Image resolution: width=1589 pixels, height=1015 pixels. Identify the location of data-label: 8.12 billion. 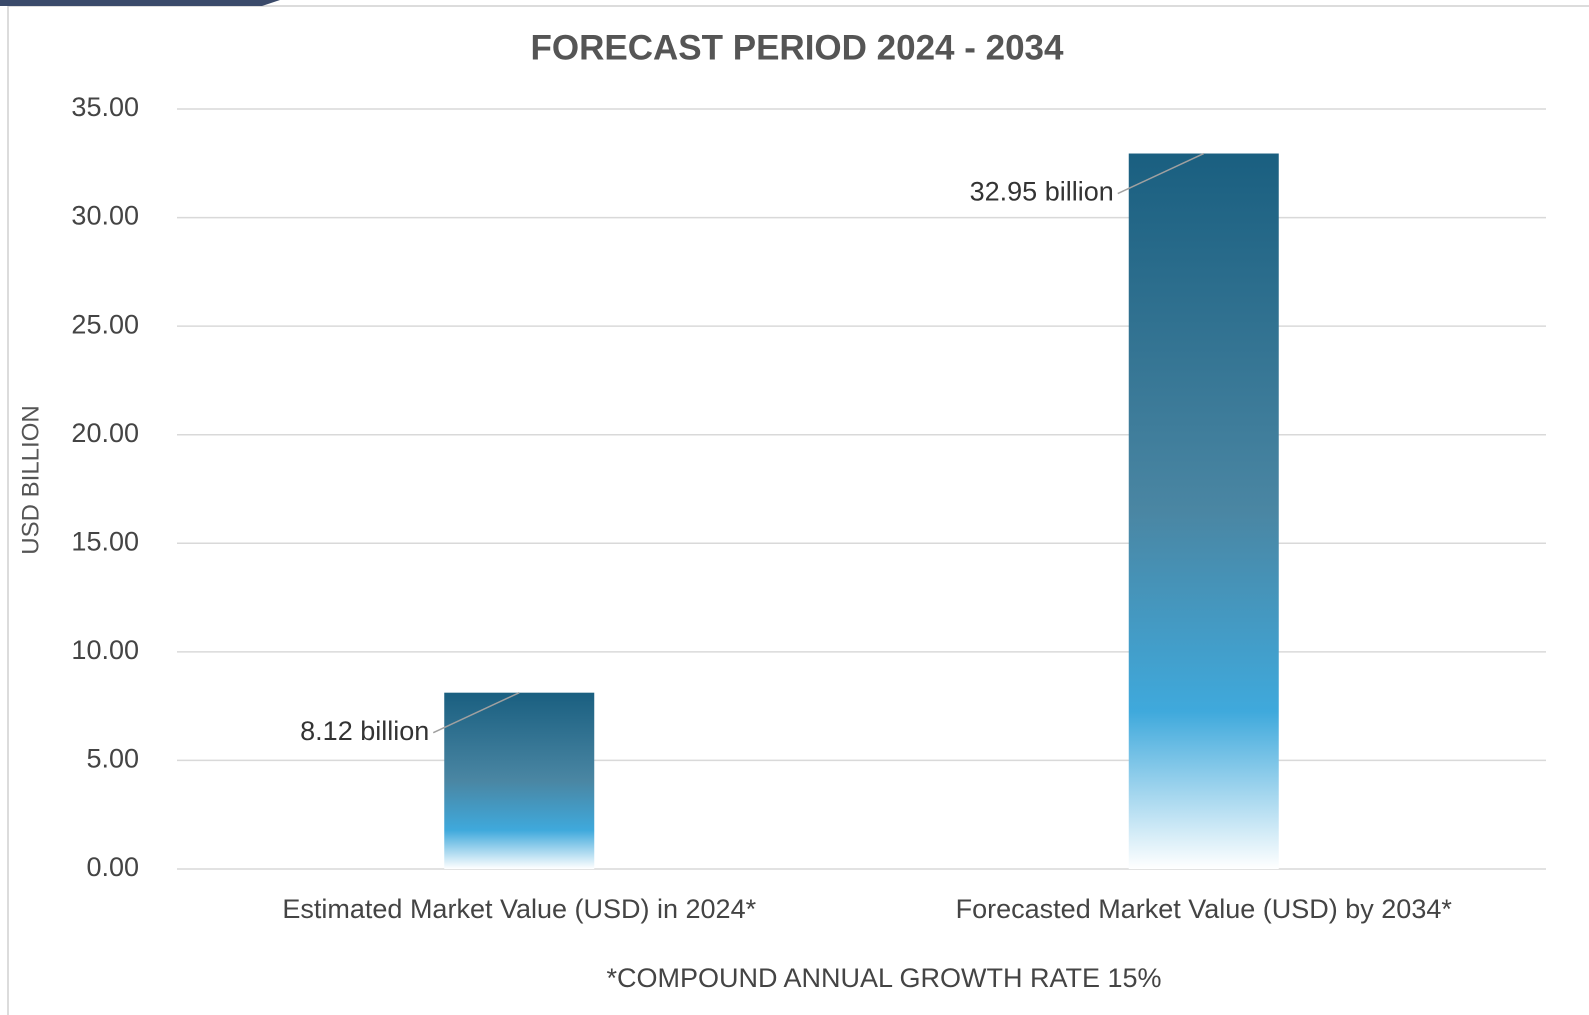
(364, 731).